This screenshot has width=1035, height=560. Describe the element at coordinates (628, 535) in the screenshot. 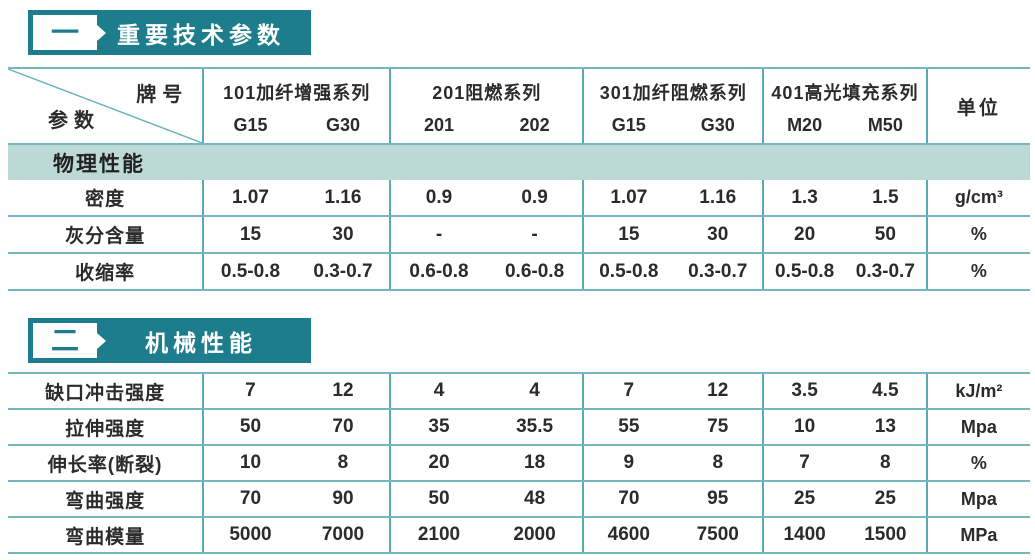

I see `value-cell: 4600` at that location.